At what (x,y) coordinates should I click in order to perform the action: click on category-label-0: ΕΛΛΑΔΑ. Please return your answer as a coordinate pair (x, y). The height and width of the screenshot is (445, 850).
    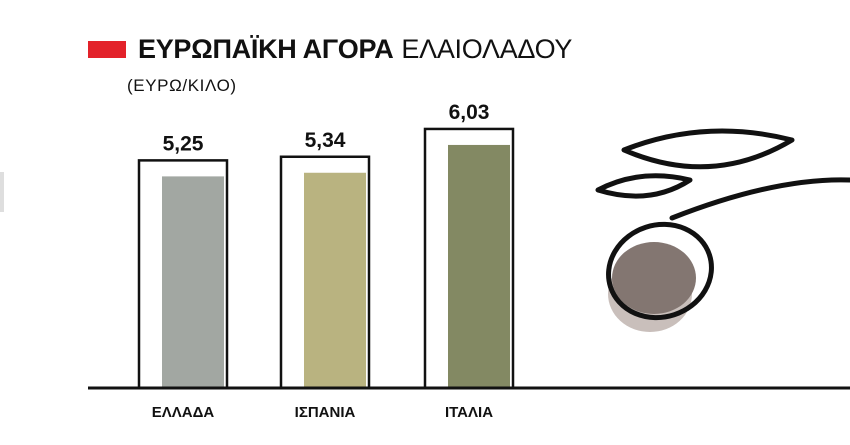
    Looking at the image, I should click on (183, 412).